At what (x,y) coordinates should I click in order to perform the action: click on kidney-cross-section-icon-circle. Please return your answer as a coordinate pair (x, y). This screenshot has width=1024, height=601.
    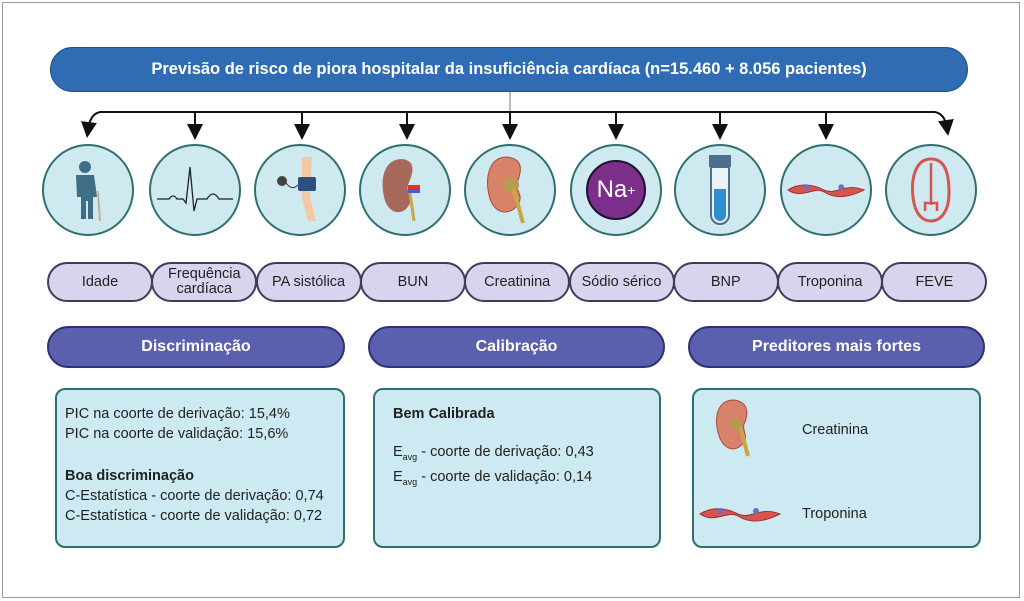
    Looking at the image, I should click on (510, 190).